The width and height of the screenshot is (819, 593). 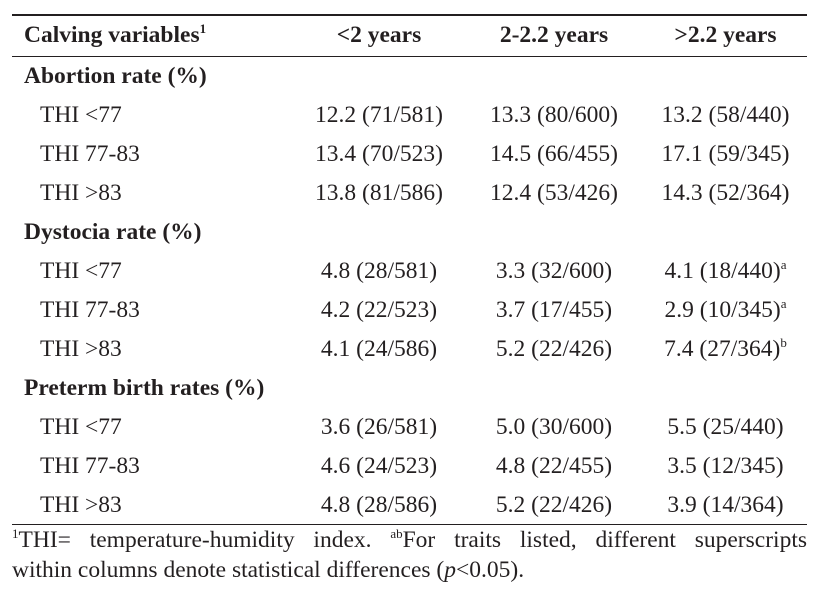 I want to click on cell-2-to-2-2: 13.3 (80/600), so click(x=554, y=115).